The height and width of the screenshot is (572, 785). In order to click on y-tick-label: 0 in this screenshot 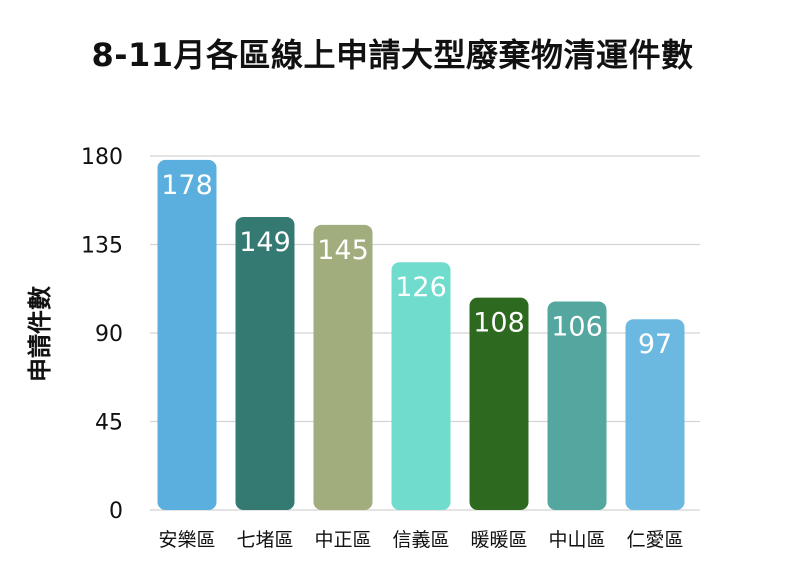, I will do `click(116, 511)`.